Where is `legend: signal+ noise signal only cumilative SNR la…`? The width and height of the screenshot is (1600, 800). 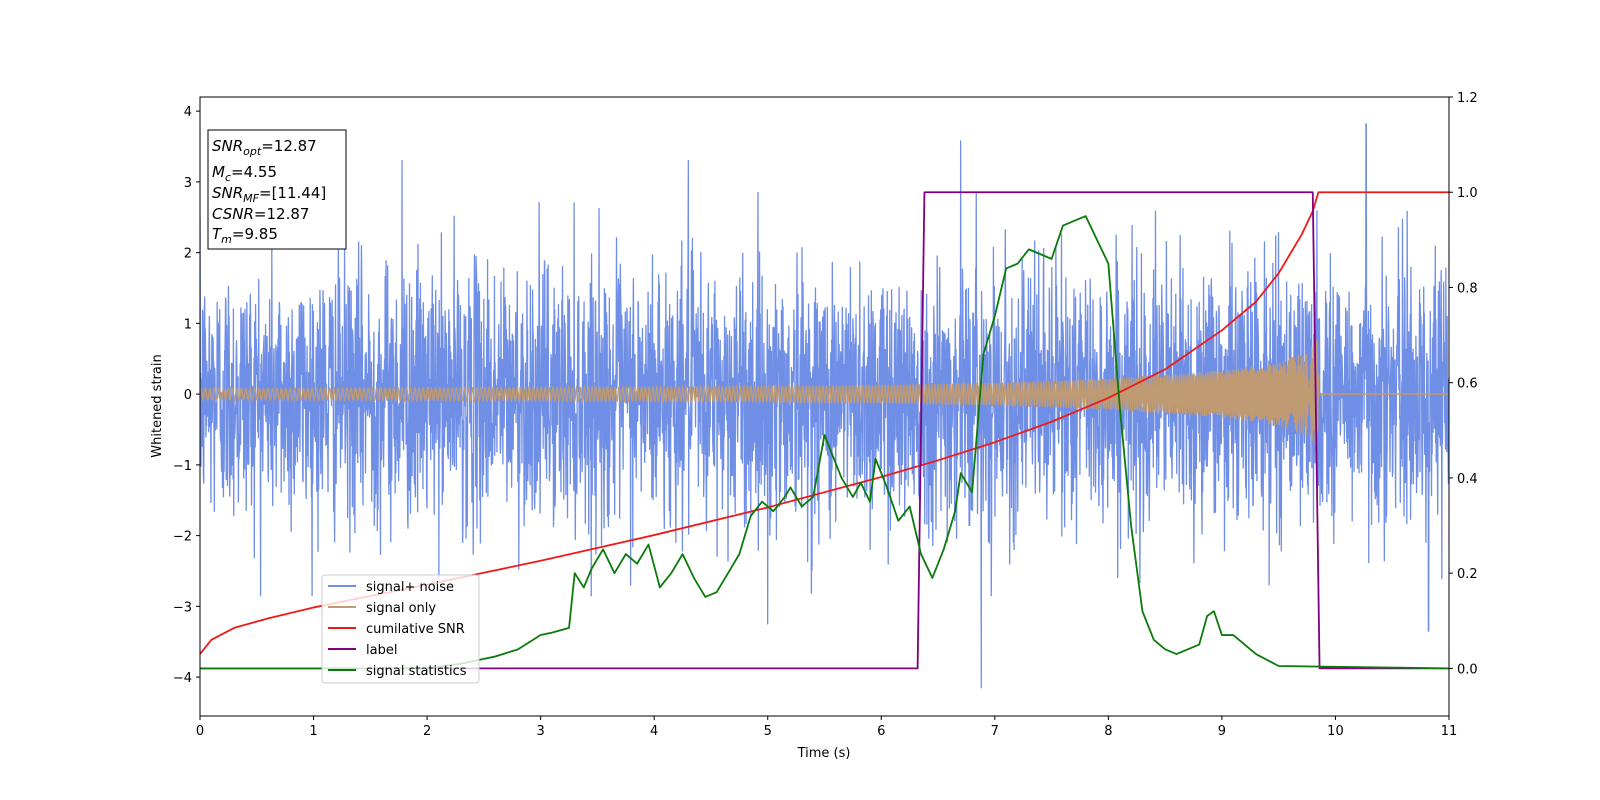
legend: signal+ noise signal only cumilative SNR la… is located at coordinates (400, 629).